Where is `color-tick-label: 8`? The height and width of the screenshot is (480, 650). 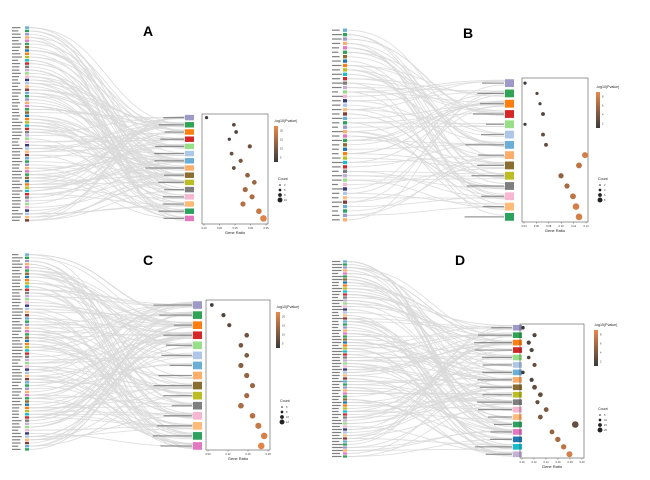 color-tick-label: 8 is located at coordinates (601, 335).